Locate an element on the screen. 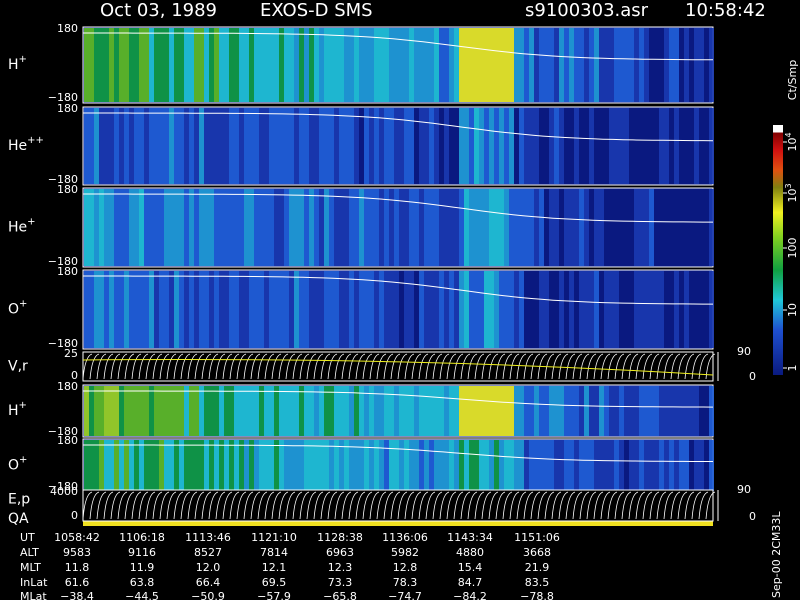 This screenshot has width=800, height=600. tick-base: 1 is located at coordinates (792, 368).